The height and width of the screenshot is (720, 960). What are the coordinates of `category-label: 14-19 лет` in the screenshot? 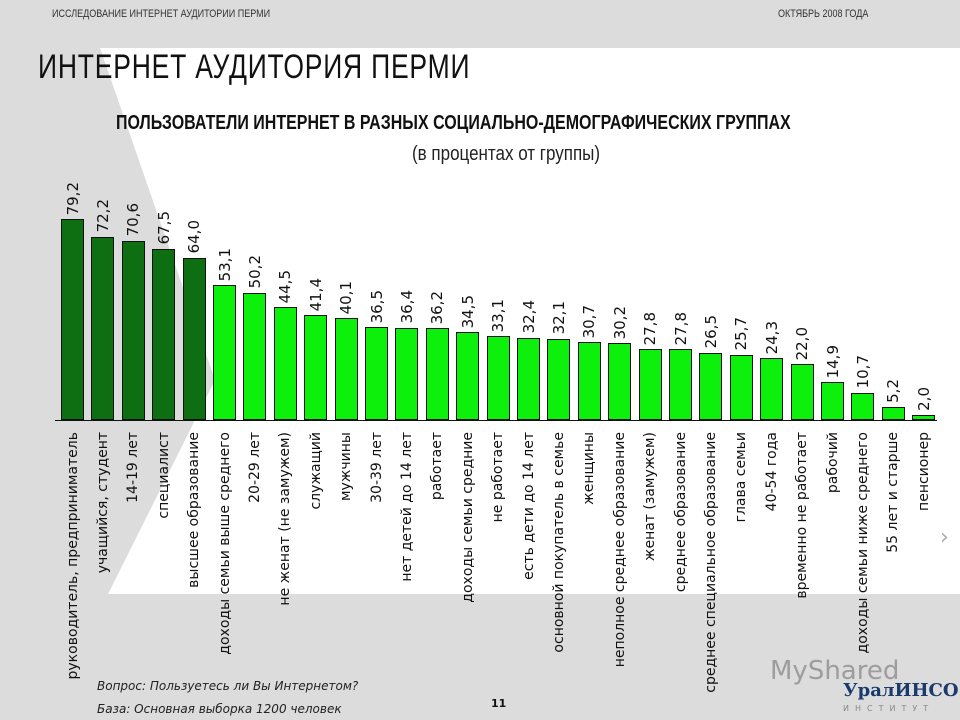 It's located at (133, 467).